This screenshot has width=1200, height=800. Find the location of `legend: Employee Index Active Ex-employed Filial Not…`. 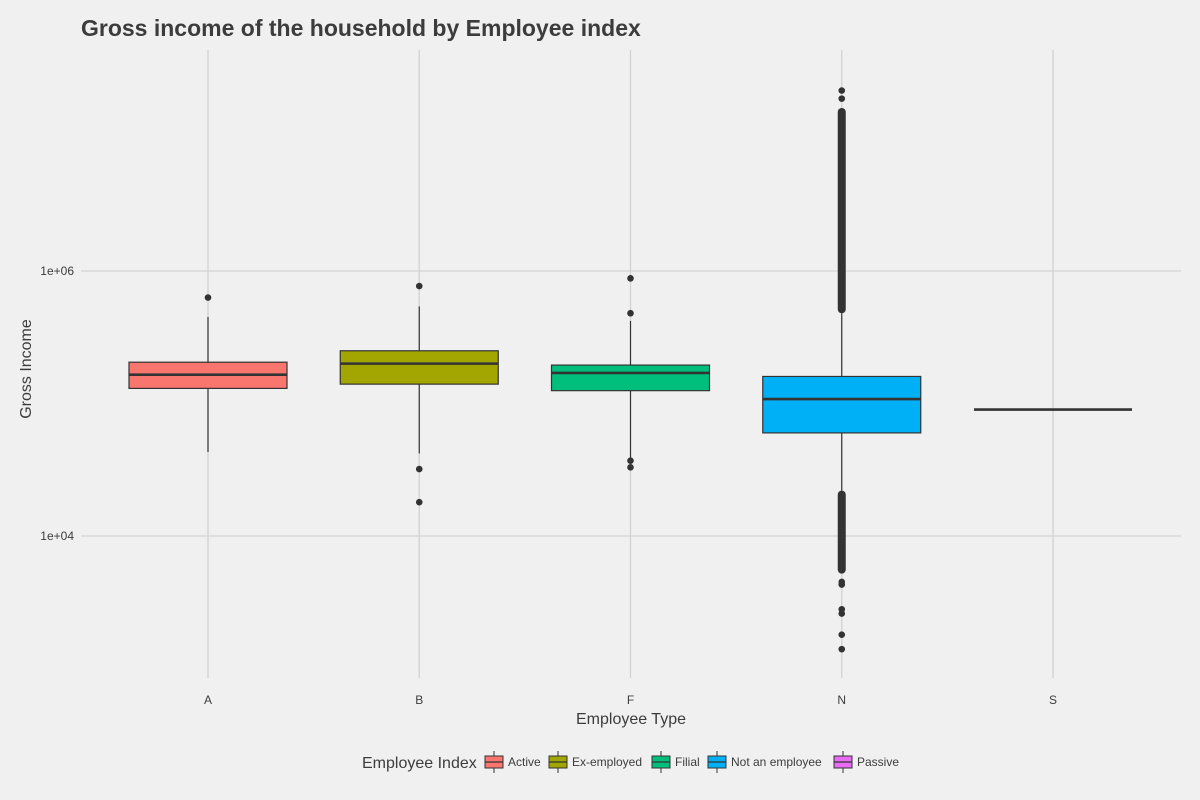

legend: Employee Index Active Ex-employed Filial Not… is located at coordinates (630, 762).